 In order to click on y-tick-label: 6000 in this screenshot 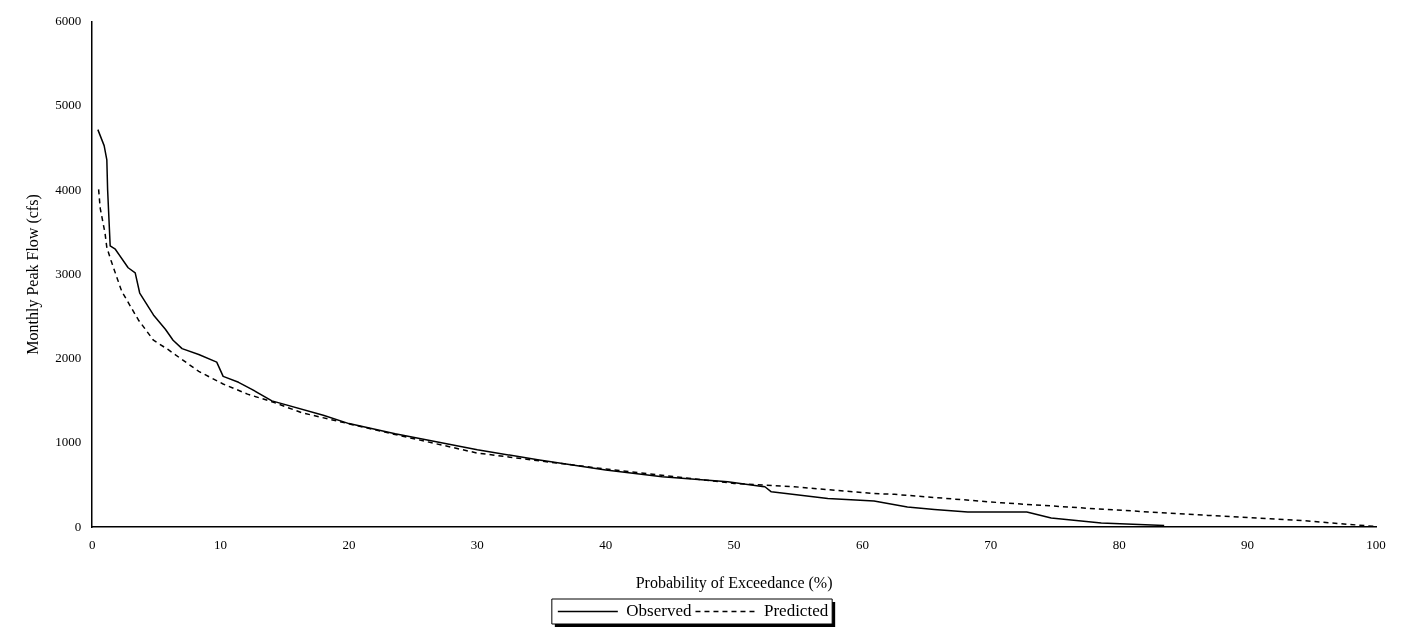, I will do `click(68, 21)`.